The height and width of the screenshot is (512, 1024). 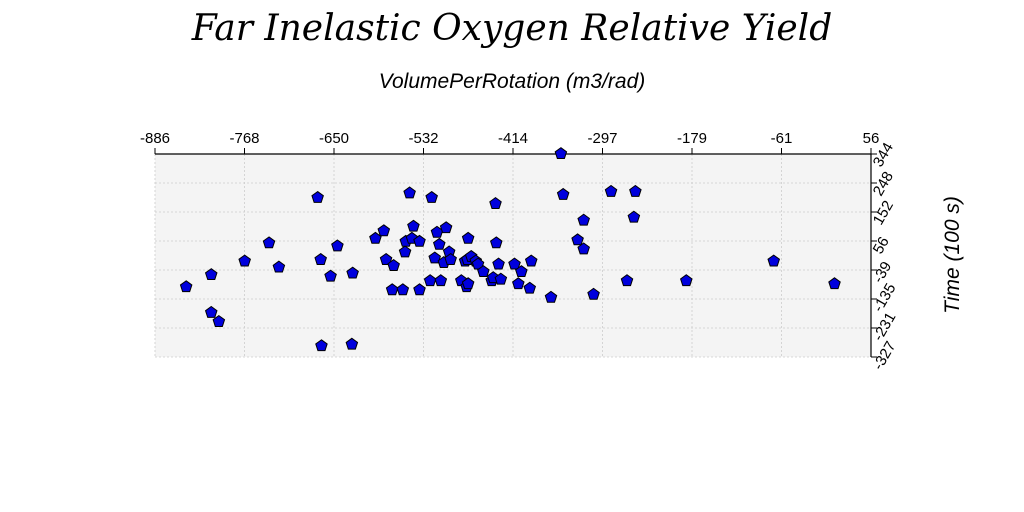 What do you see at coordinates (512, 28) in the screenshot?
I see `chart-title: Far Inelastic Oxygen Relative Yield` at bounding box center [512, 28].